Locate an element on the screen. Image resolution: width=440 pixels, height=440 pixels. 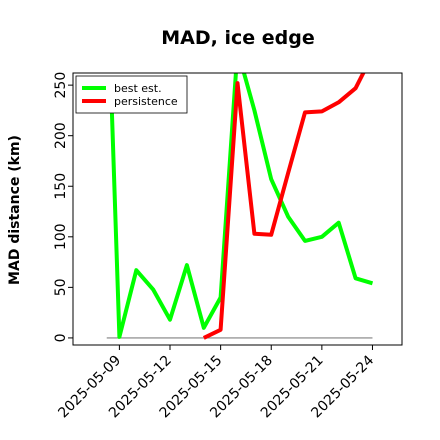
y-tick-label: 150 is located at coordinates (61, 186).